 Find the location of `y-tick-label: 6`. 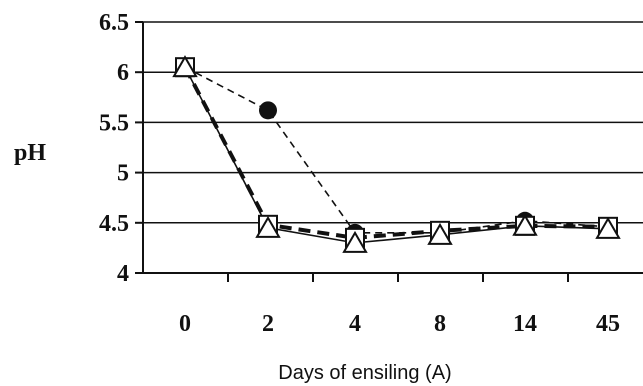

y-tick-label: 6 is located at coordinates (123, 73).